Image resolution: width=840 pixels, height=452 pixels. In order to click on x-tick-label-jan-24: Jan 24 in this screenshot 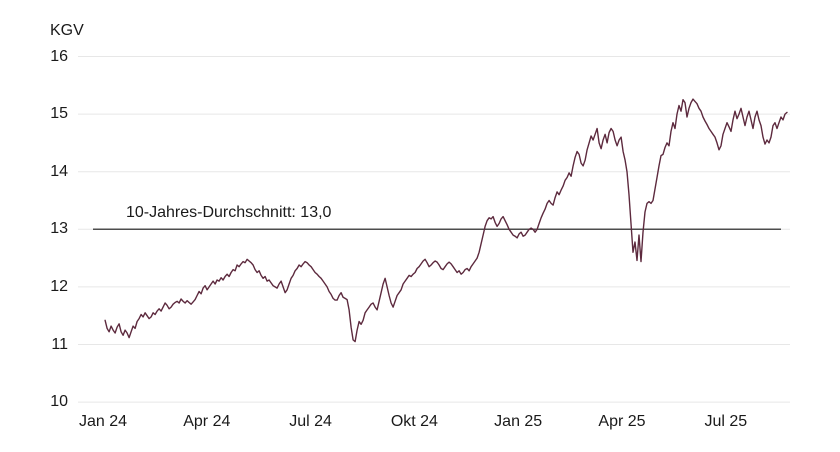, I will do `click(103, 421)`.